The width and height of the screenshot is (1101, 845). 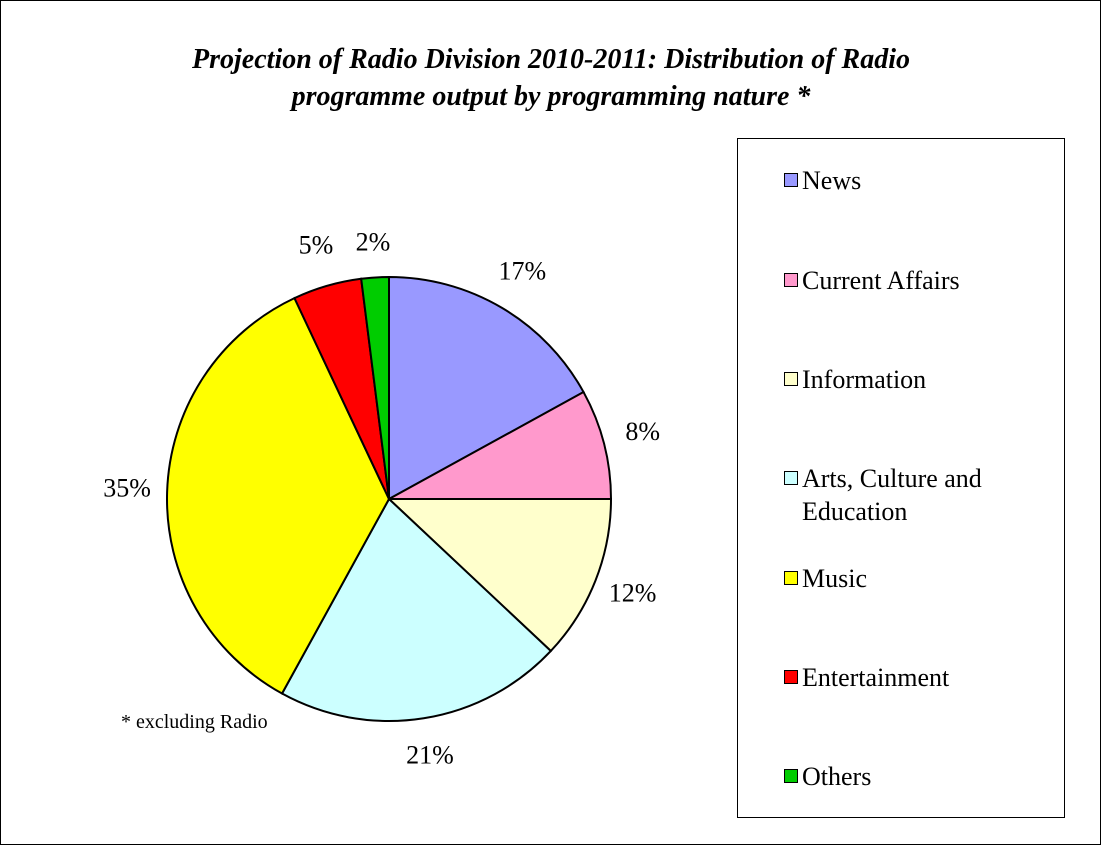 What do you see at coordinates (523, 270) in the screenshot?
I see `pie-label-news: 17%` at bounding box center [523, 270].